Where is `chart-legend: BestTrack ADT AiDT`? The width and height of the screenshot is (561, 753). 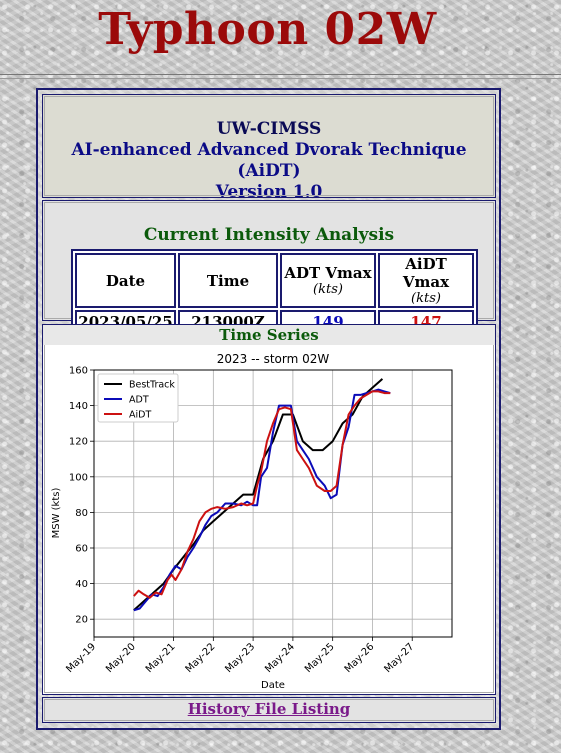
chart-legend: BestTrack ADT AiDT is located at coordinates (138, 398).